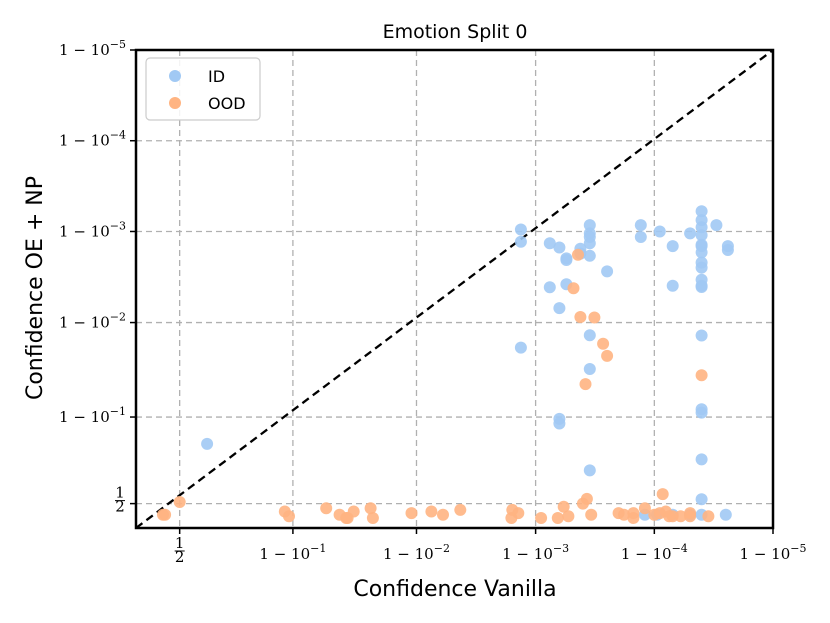  I want to click on y-tick-label: 1 − 10−2, so click(92, 321).